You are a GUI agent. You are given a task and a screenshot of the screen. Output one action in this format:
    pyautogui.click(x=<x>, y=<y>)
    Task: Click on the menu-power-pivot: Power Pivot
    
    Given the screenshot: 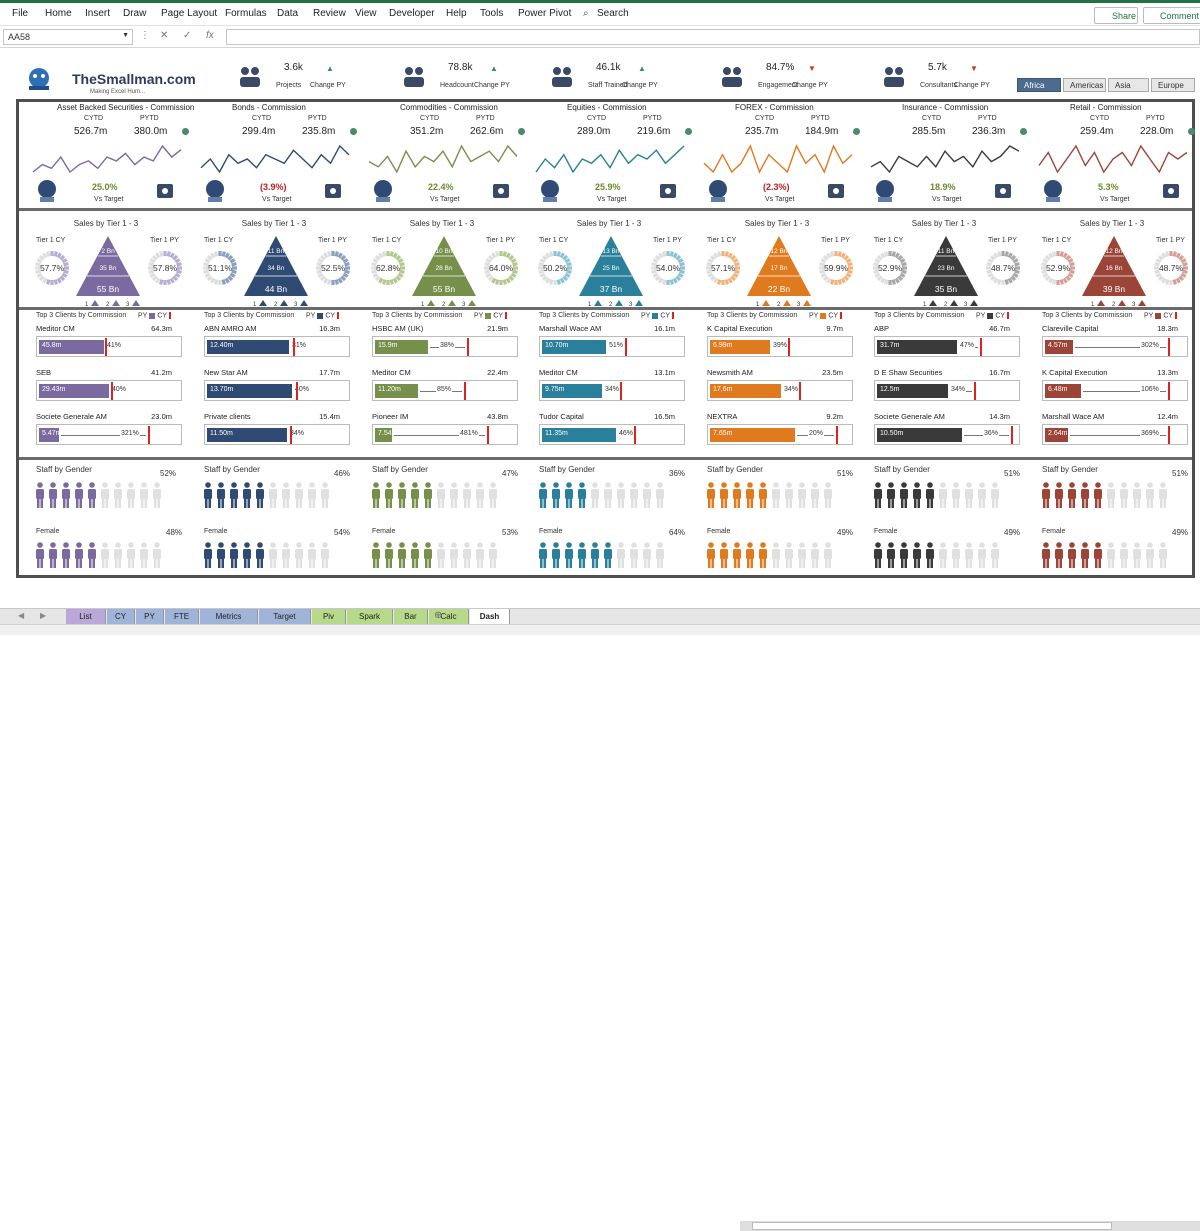 What is the action you would take?
    pyautogui.click(x=545, y=13)
    